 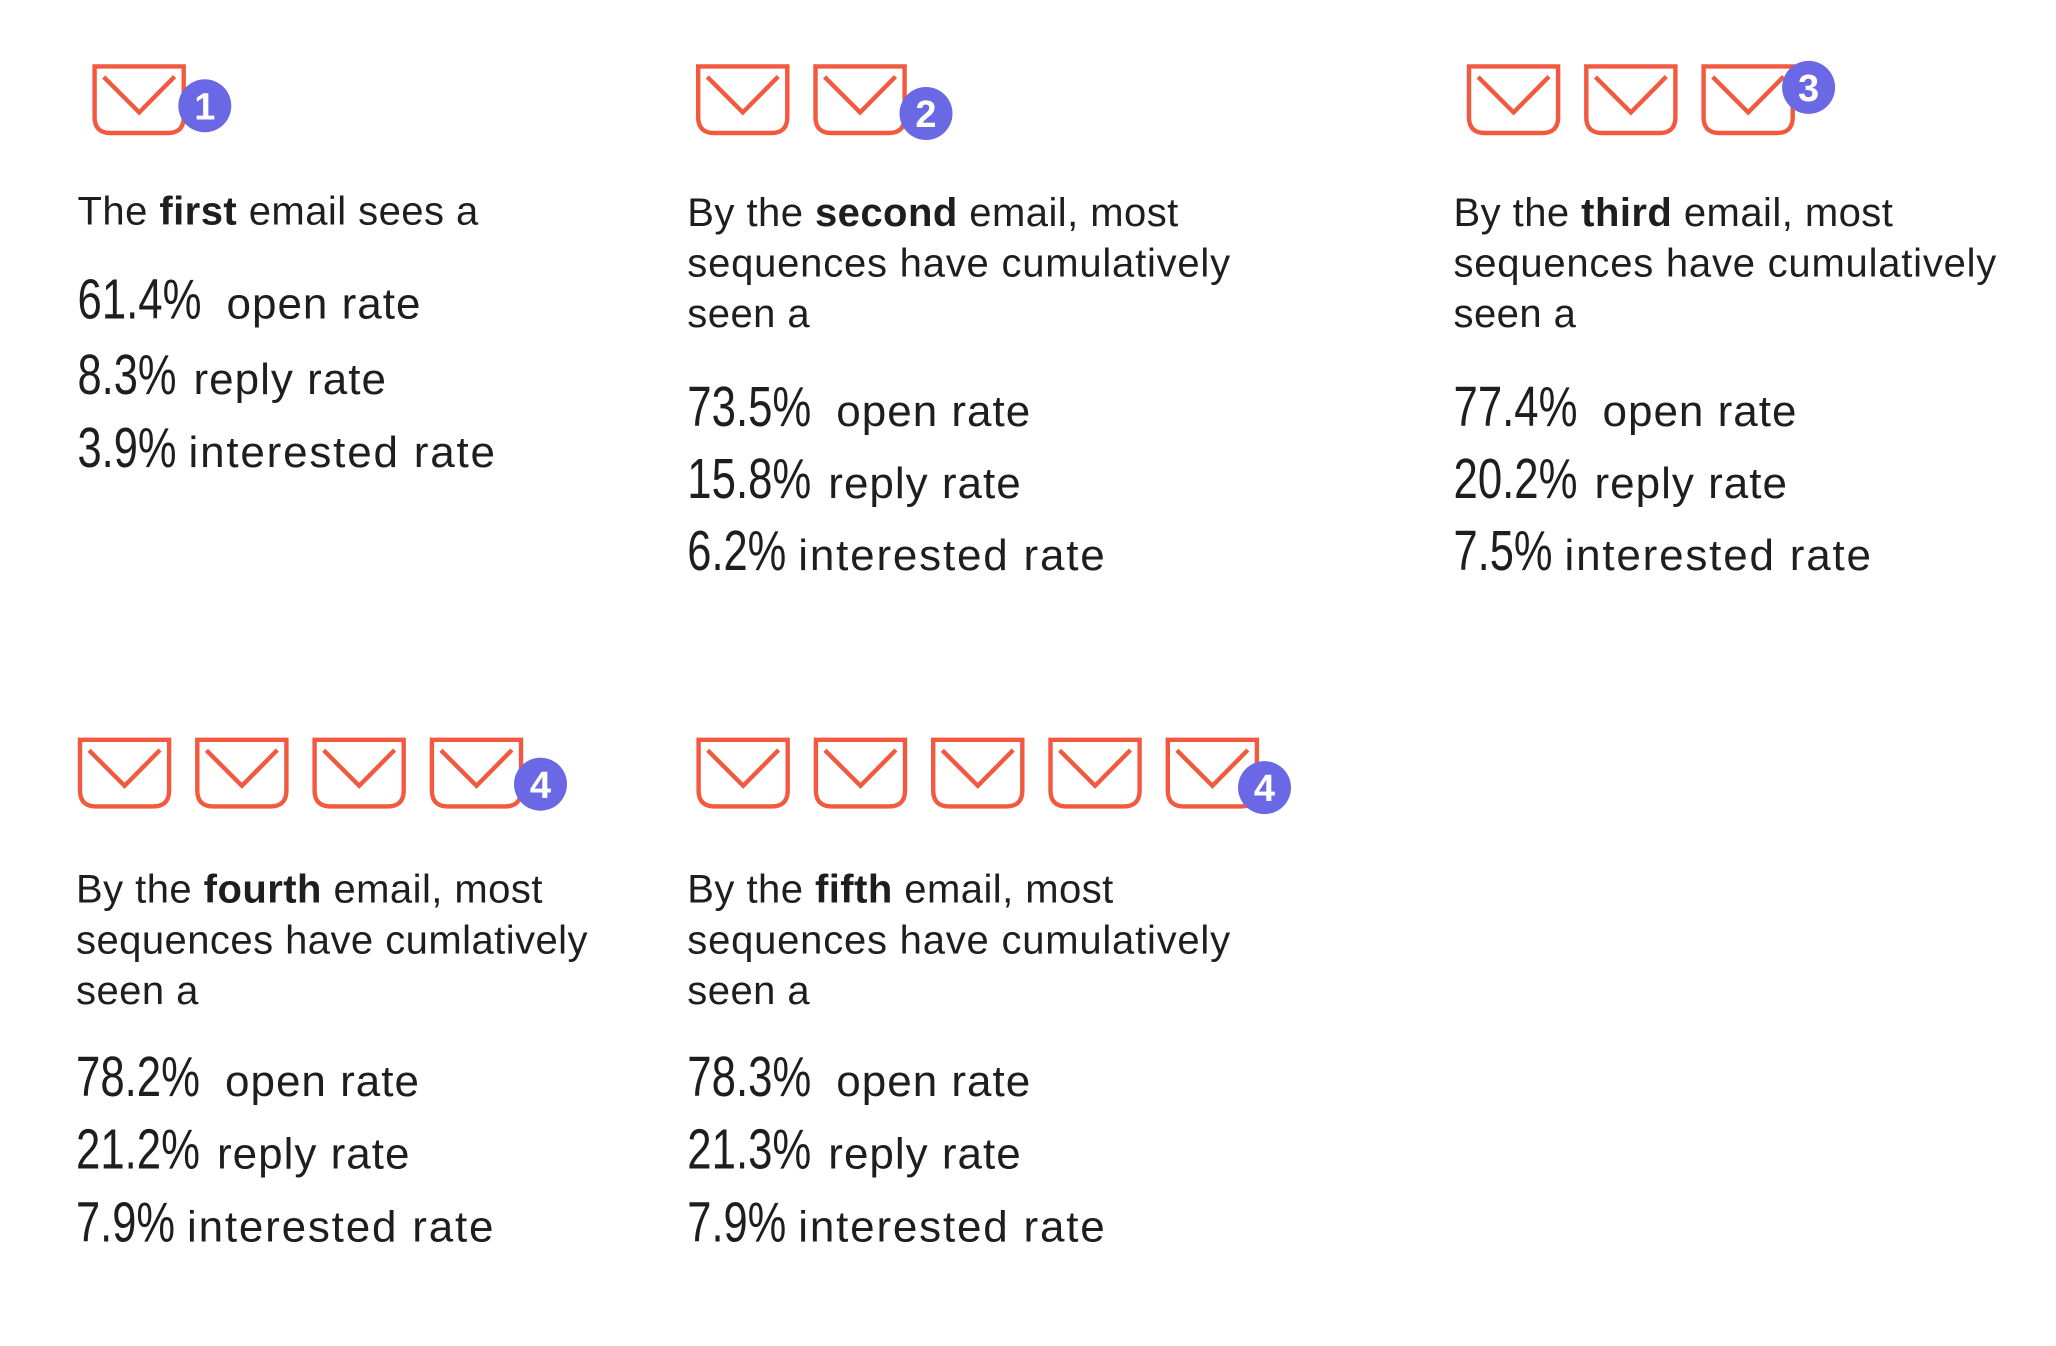 I want to click on svg-text: By the fifth email, most, so click(x=900, y=890).